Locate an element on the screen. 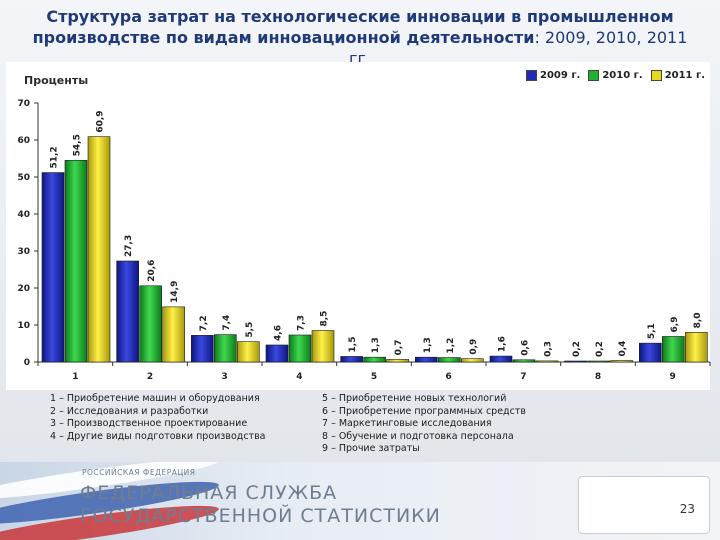 This screenshot has height=540, width=720. data-label: 0,4 is located at coordinates (623, 349).